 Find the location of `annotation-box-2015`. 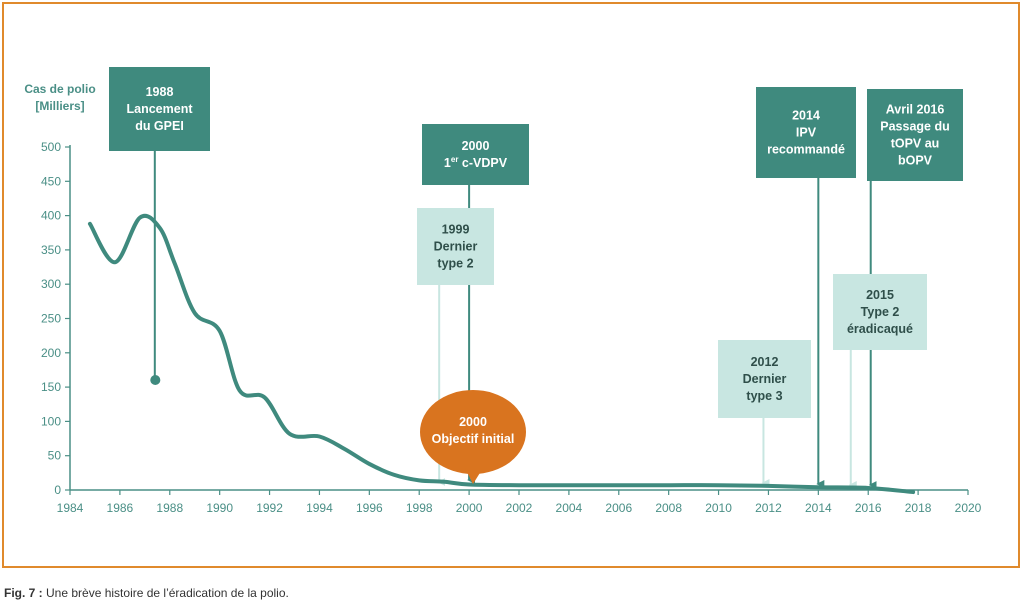

annotation-box-2015 is located at coordinates (880, 312).